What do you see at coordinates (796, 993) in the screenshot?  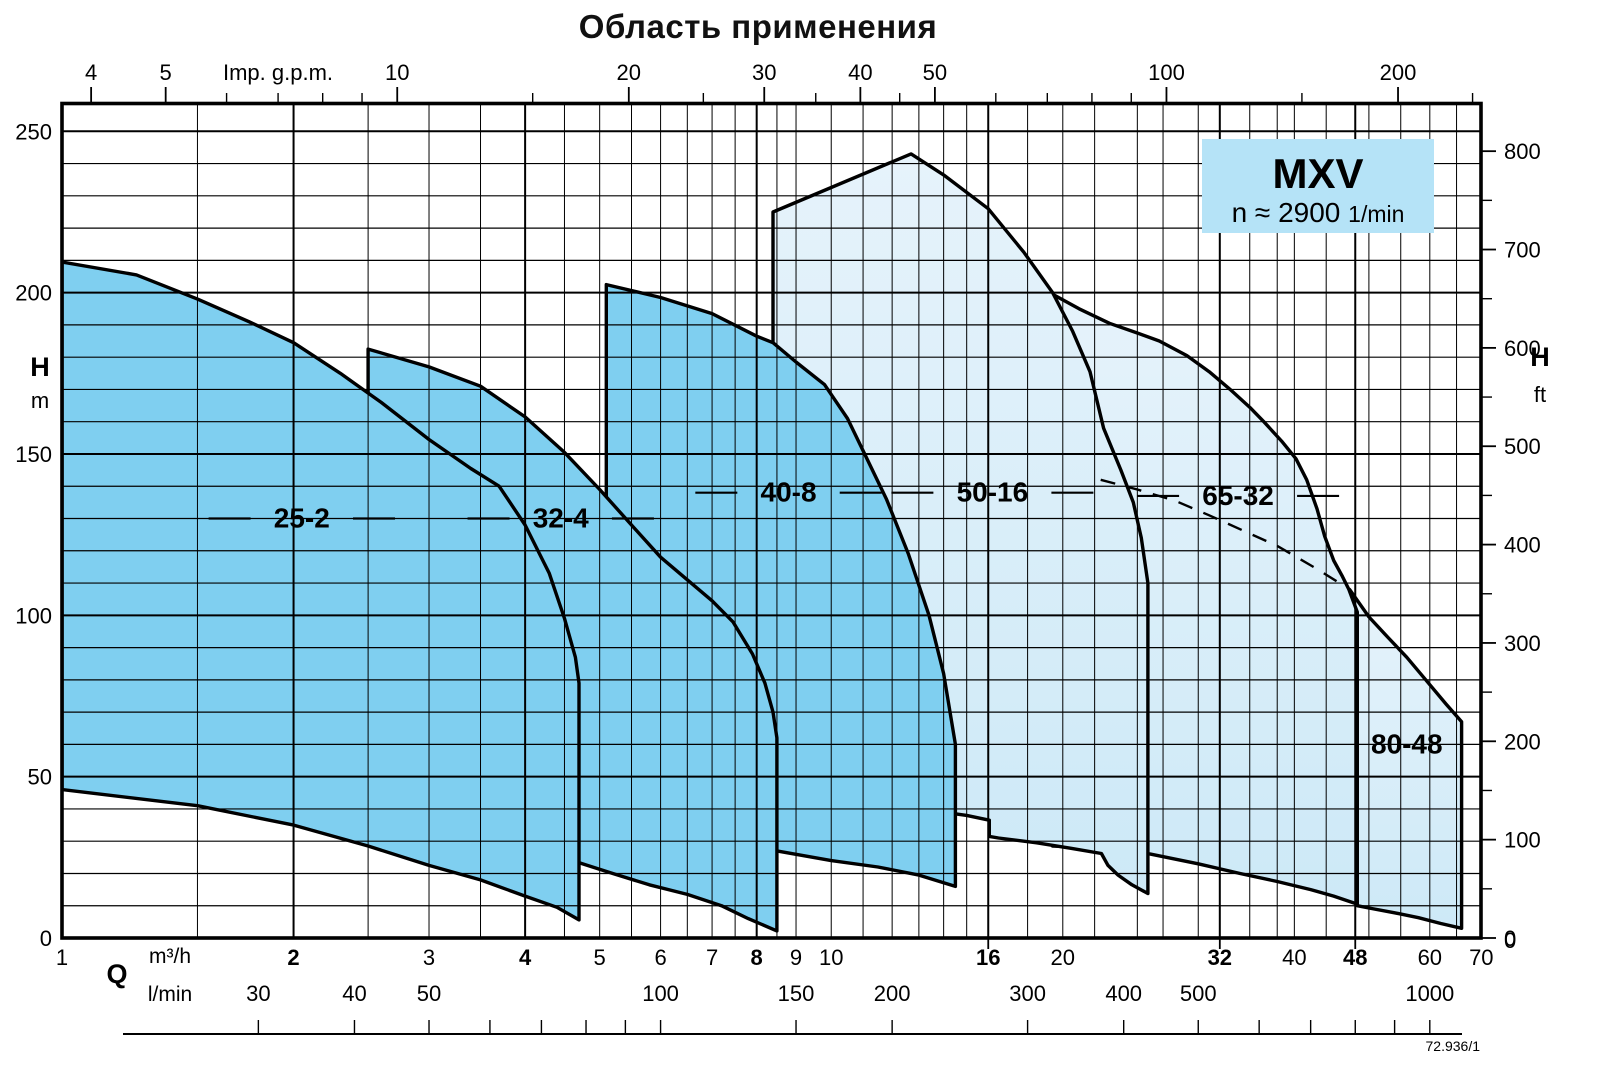 I see `tick-label-lmin: 150` at bounding box center [796, 993].